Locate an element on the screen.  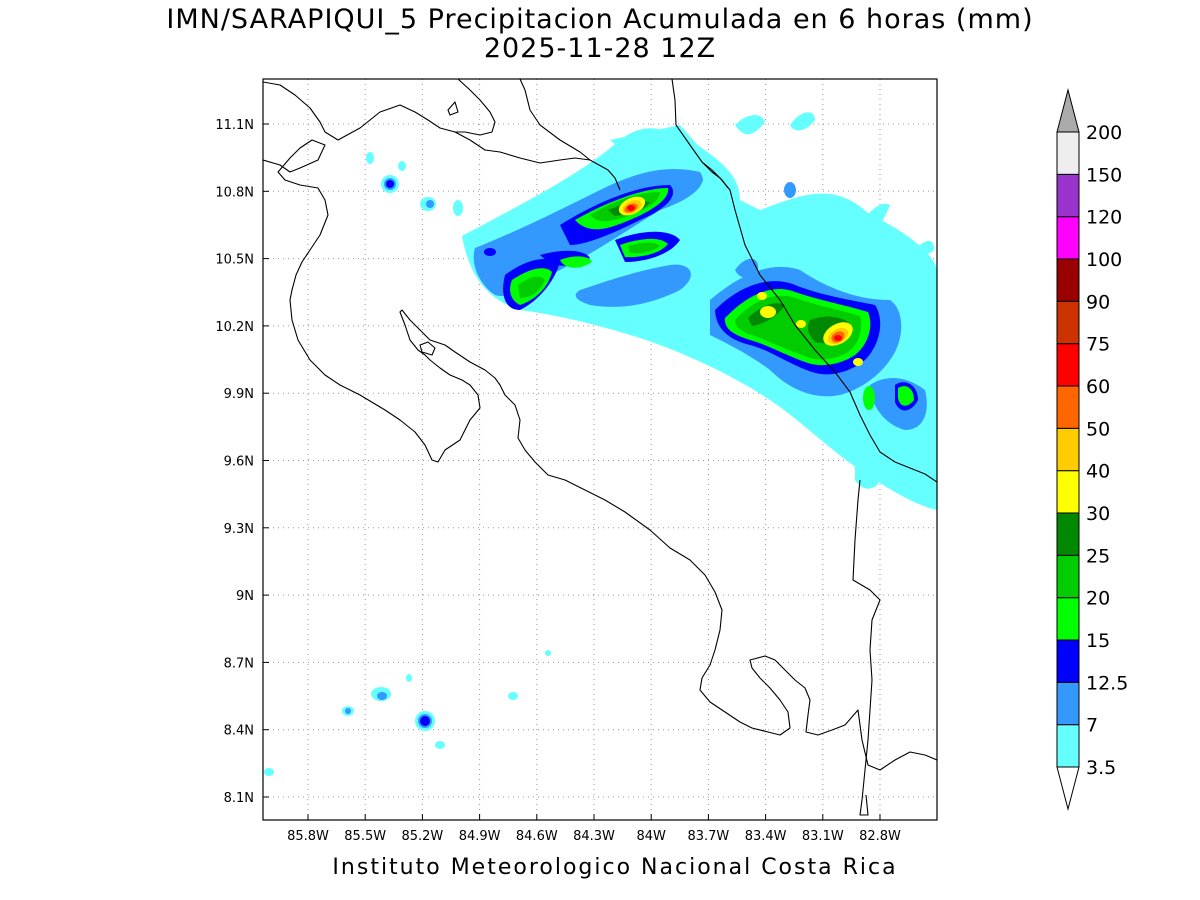
colorbar-label: 3.5 is located at coordinates (1101, 768).